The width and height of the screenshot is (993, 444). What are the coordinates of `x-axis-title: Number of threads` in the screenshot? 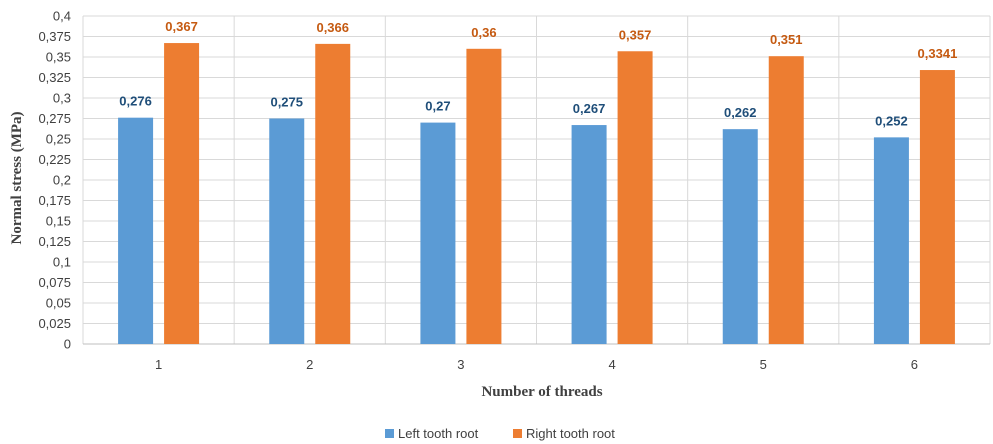 It's located at (541, 392).